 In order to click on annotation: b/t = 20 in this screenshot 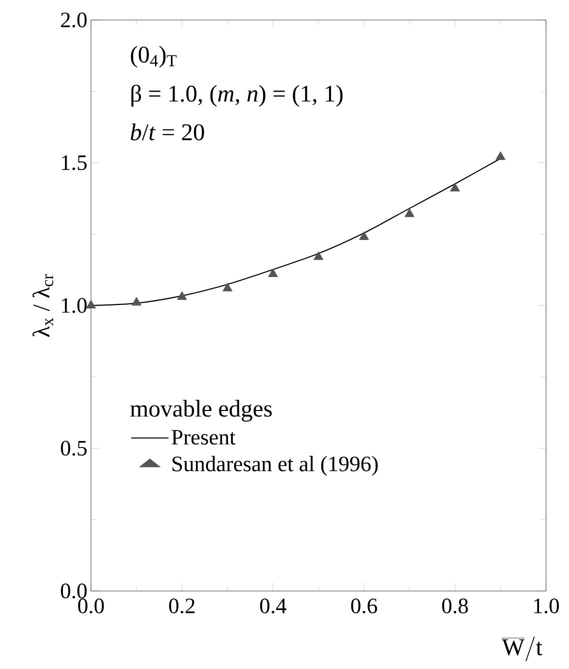, I will do `click(167, 132)`.